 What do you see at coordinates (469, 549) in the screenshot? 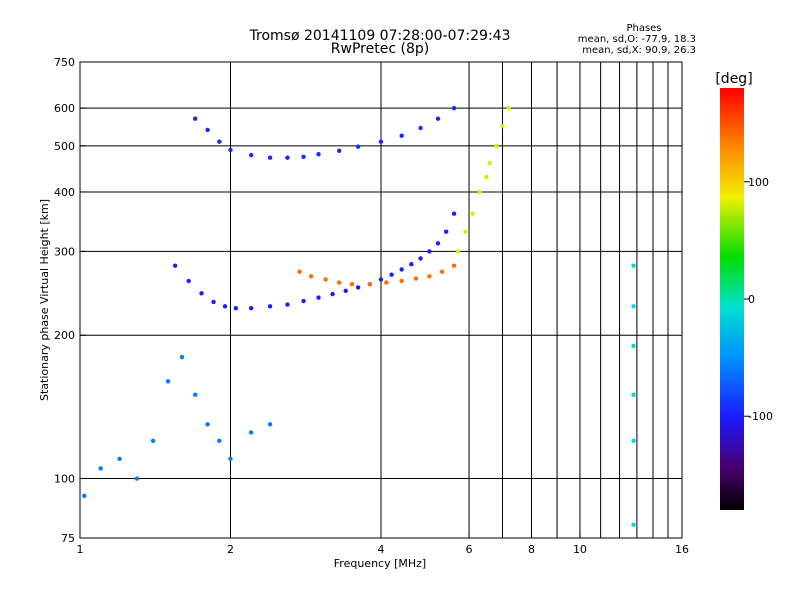
I see `x-tick-label: 6` at bounding box center [469, 549].